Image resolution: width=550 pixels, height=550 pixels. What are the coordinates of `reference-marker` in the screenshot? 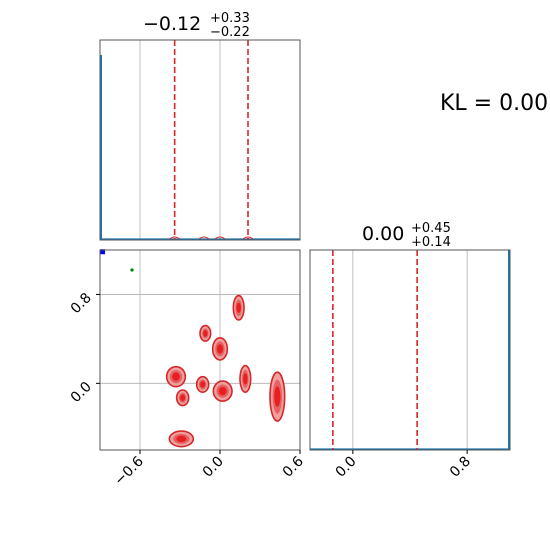 It's located at (132, 270).